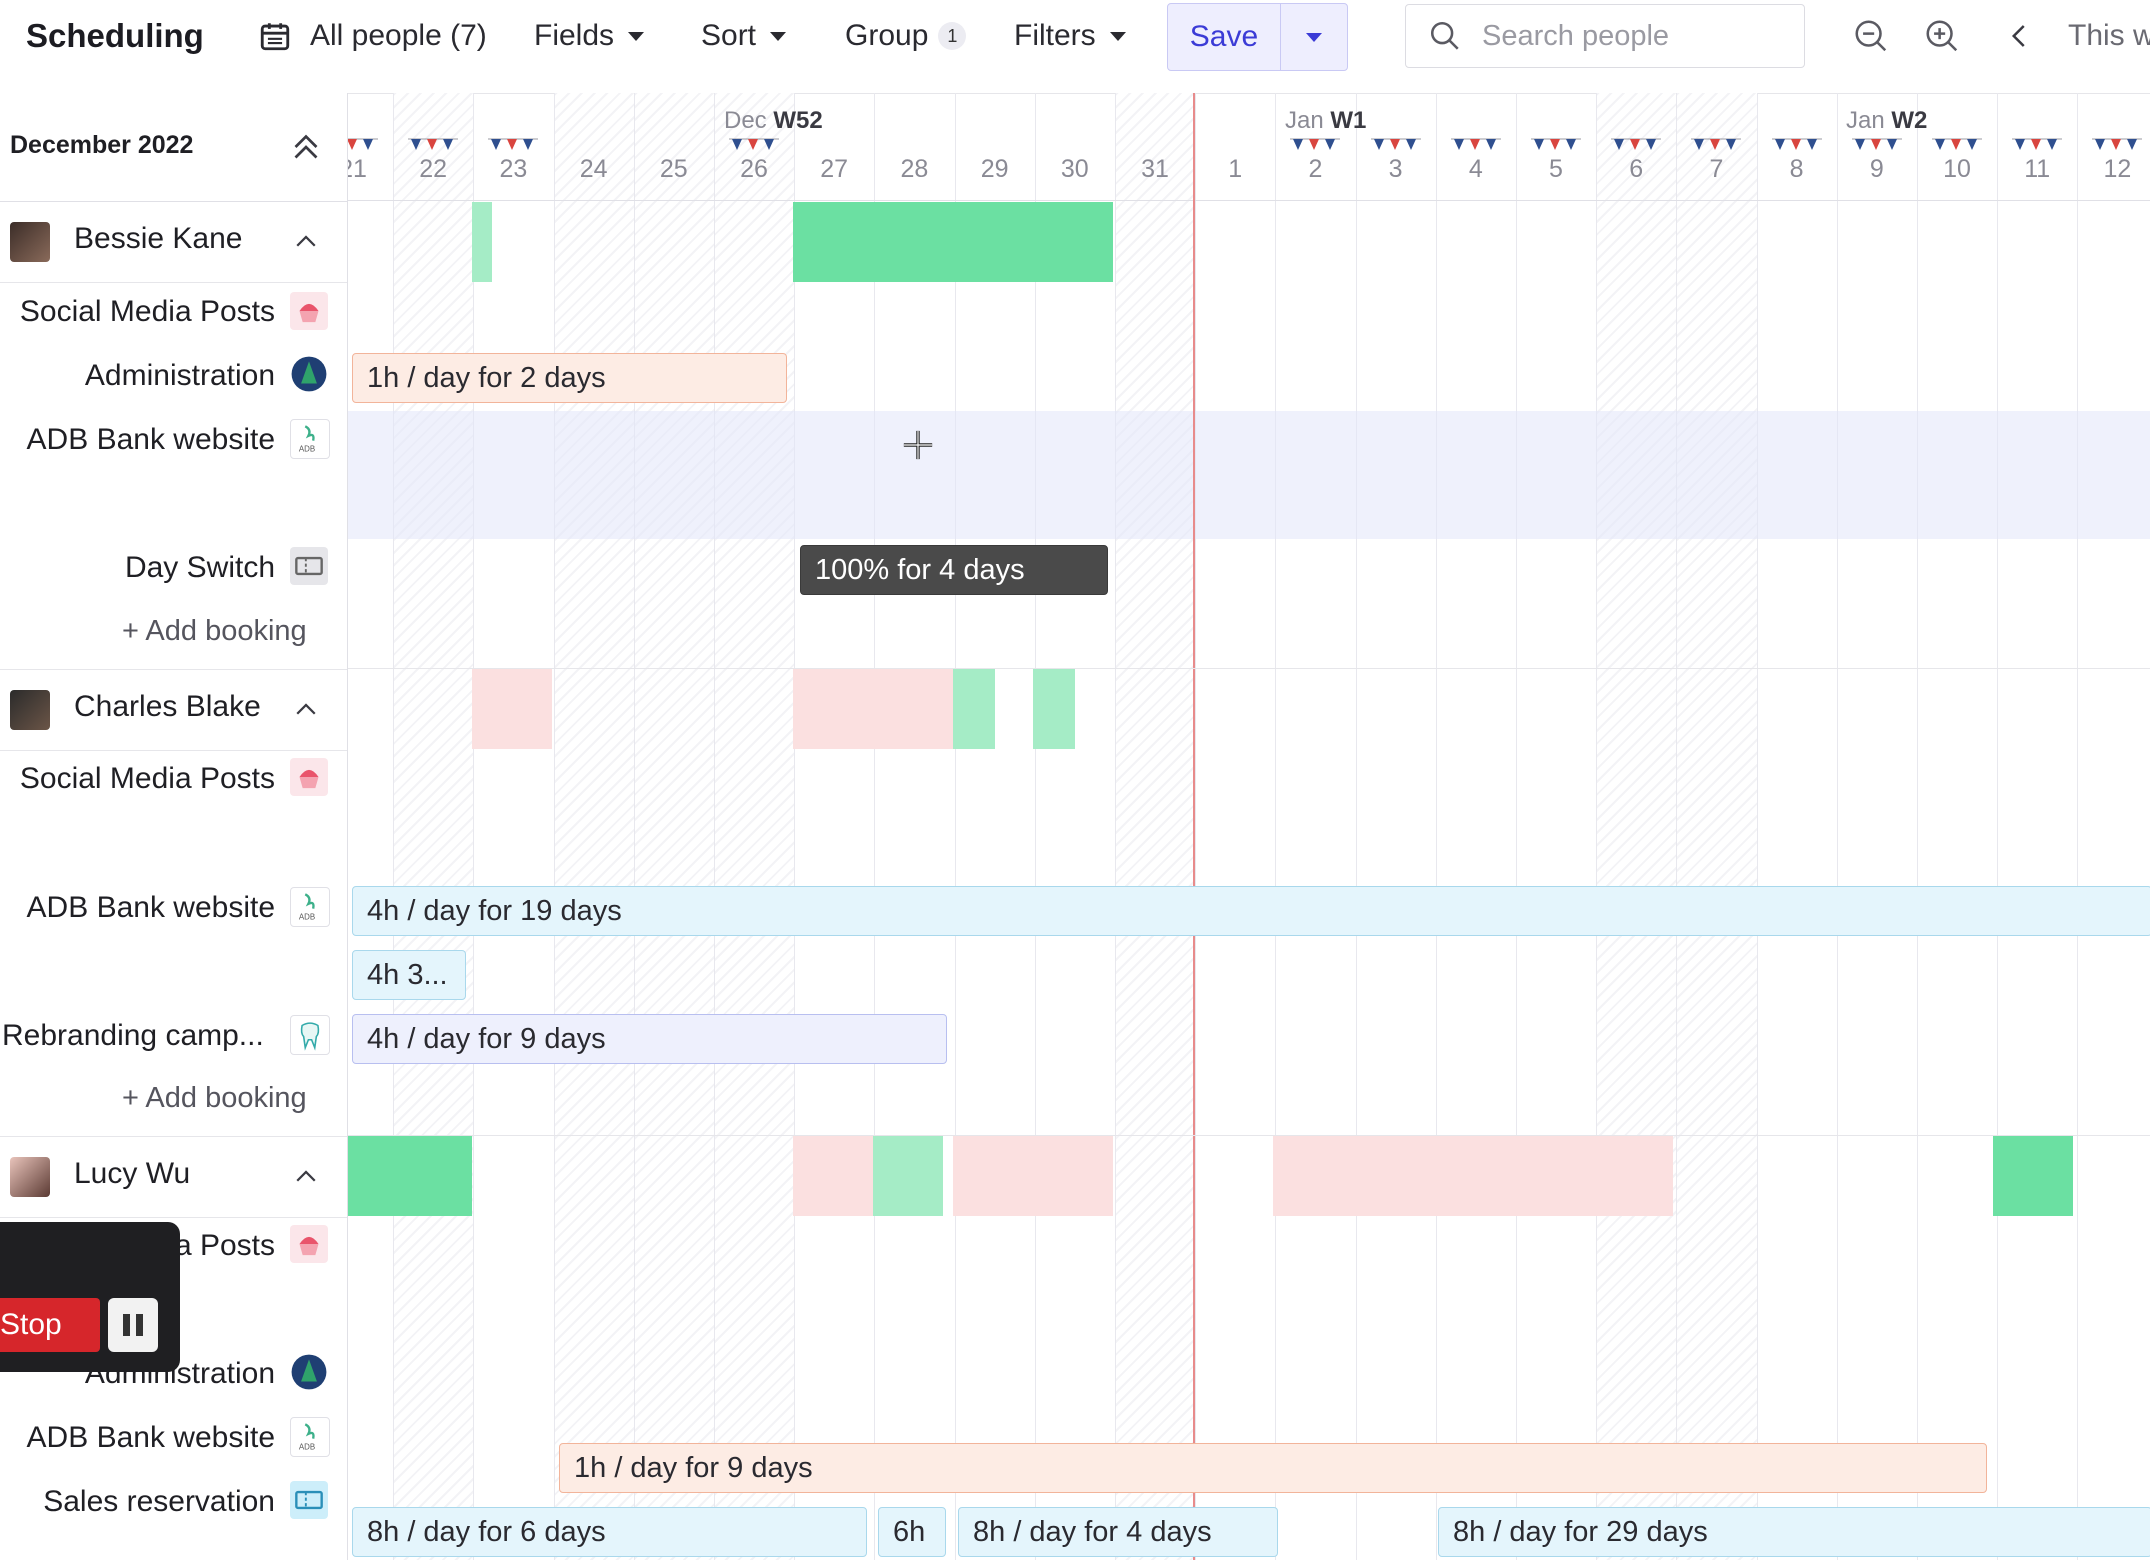 Image resolution: width=2150 pixels, height=1560 pixels. I want to click on week-label-w2: Jan W2, so click(1887, 120).